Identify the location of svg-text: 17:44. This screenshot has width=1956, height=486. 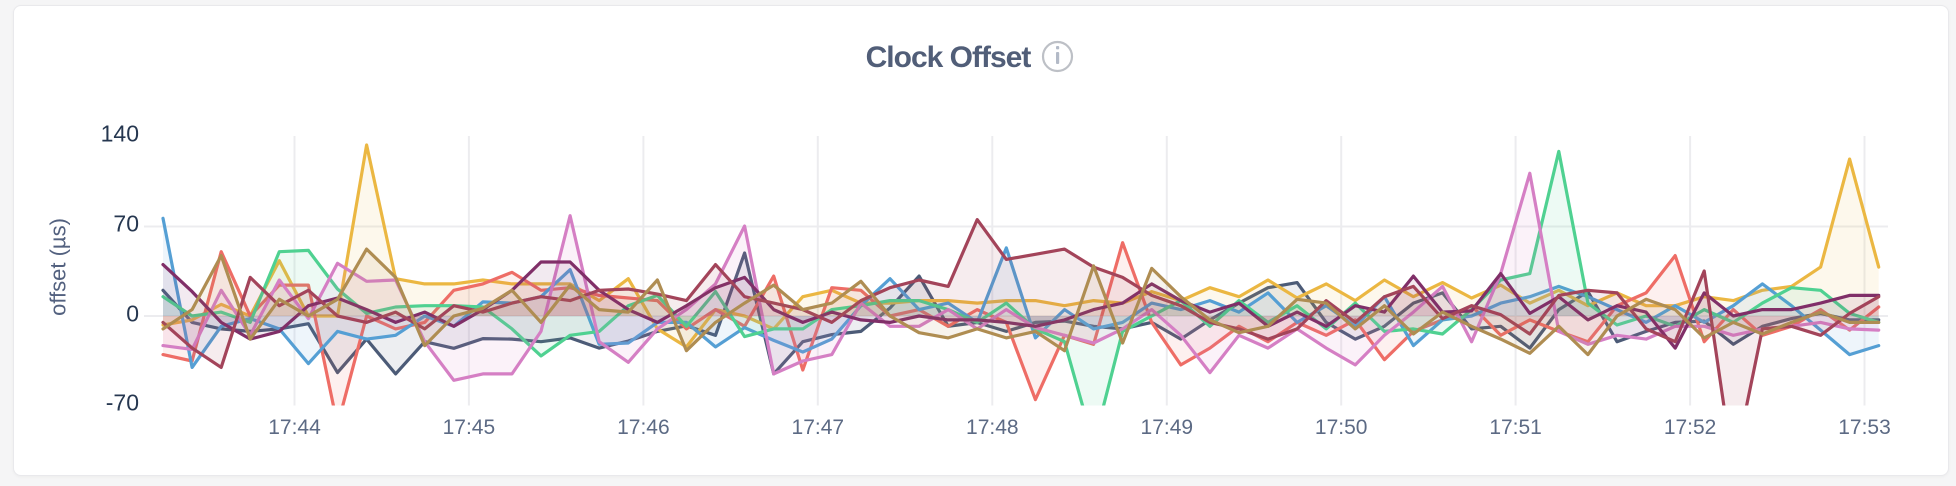
(294, 427).